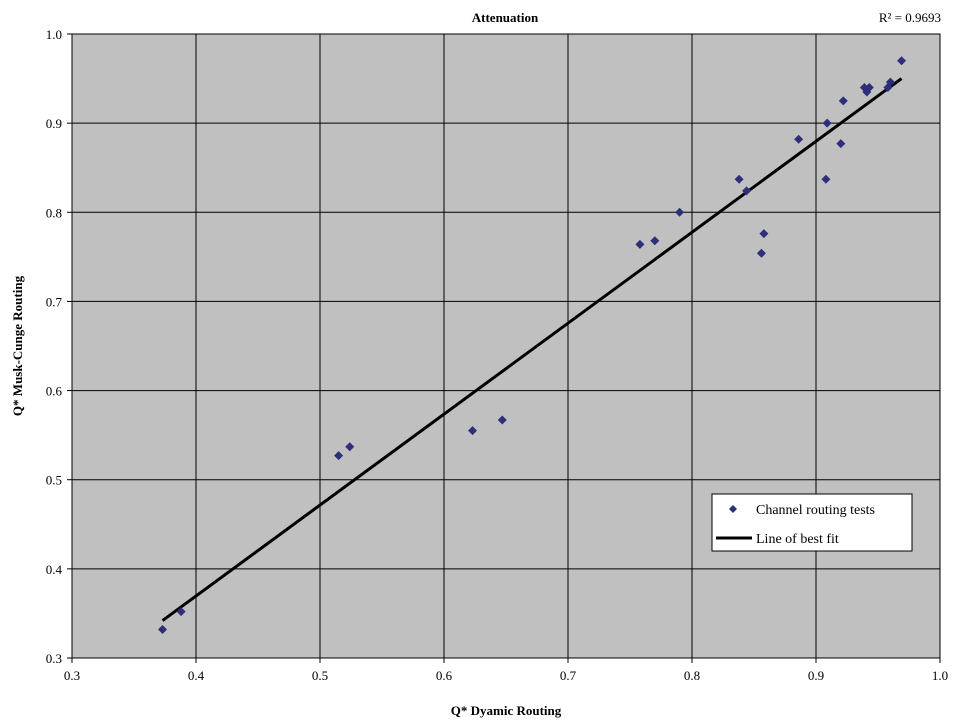  I want to click on y-tick-label: 0.9, so click(54, 123).